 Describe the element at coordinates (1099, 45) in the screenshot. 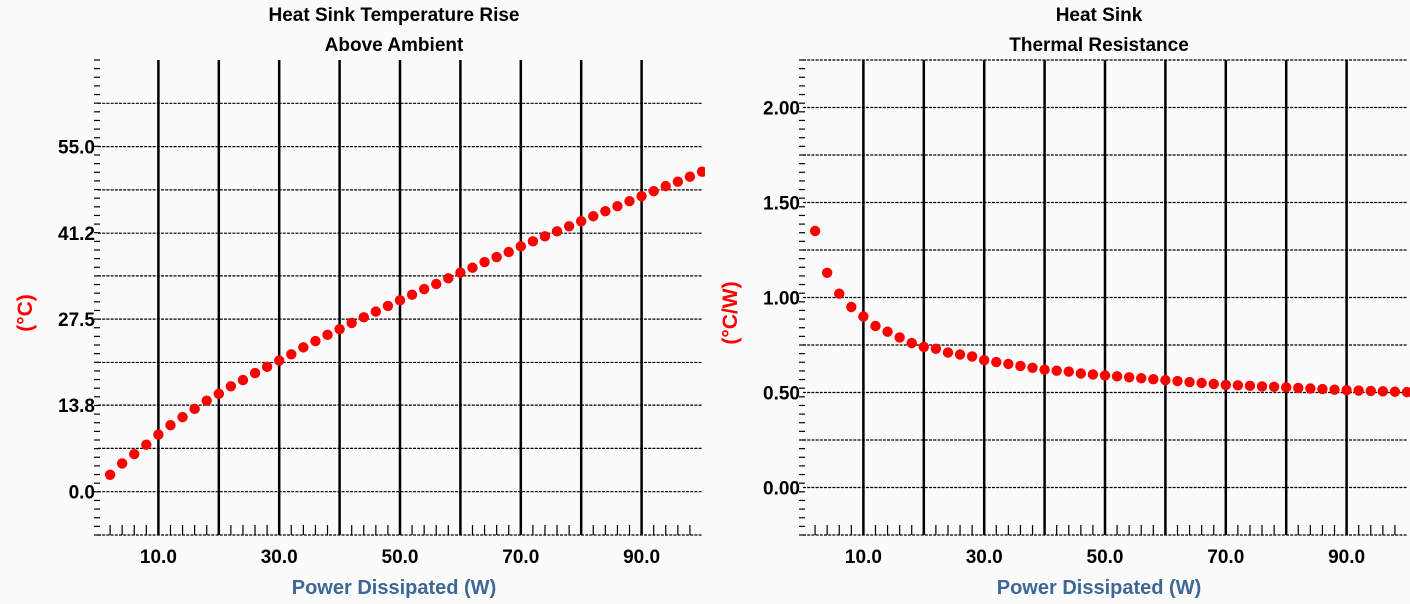

I see `chart-title-line-2: Thermal Resistance` at that location.